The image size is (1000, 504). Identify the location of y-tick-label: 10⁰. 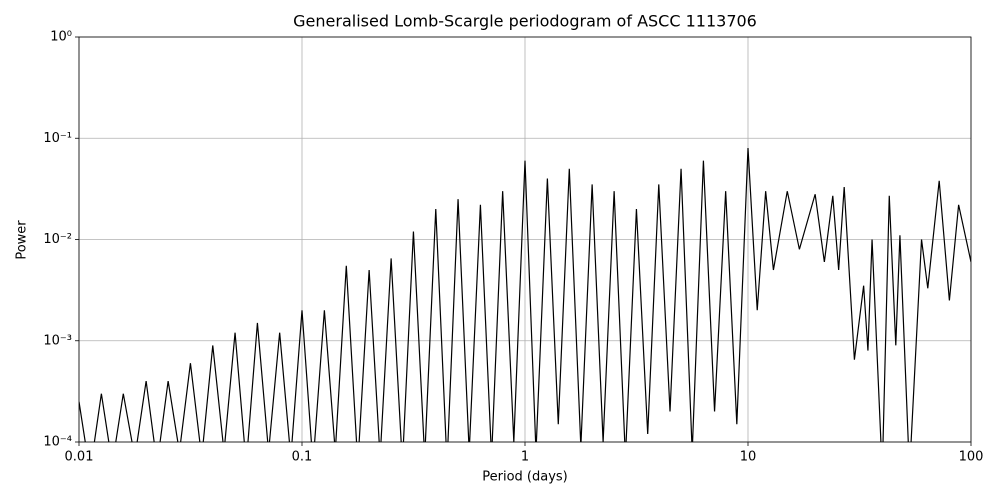
(61, 37).